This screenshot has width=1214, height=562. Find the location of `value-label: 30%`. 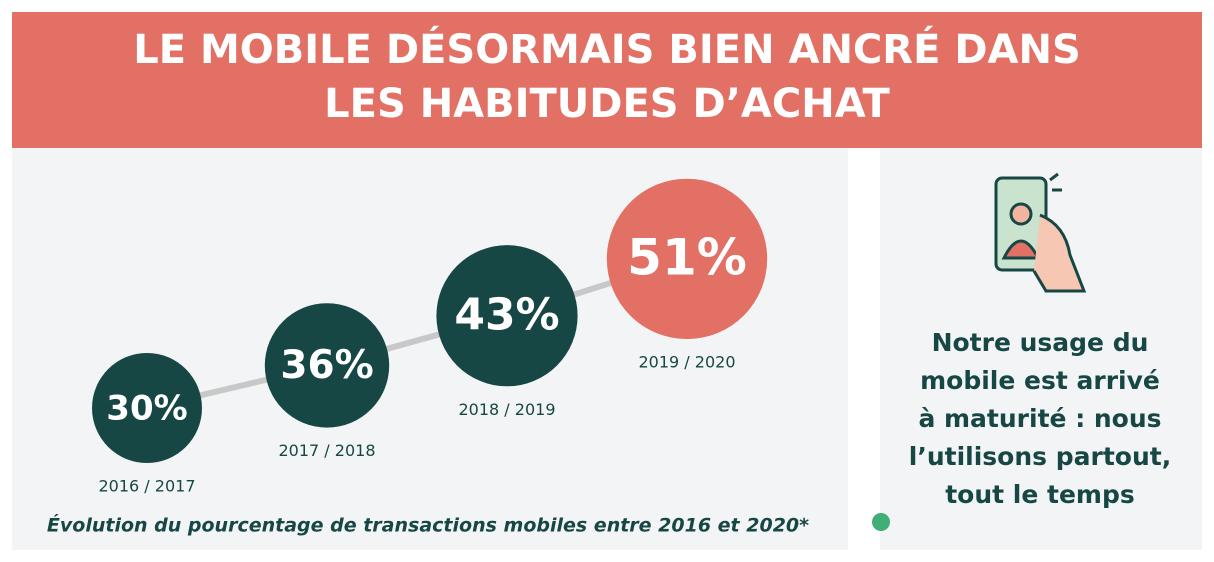

value-label: 30% is located at coordinates (146, 409).